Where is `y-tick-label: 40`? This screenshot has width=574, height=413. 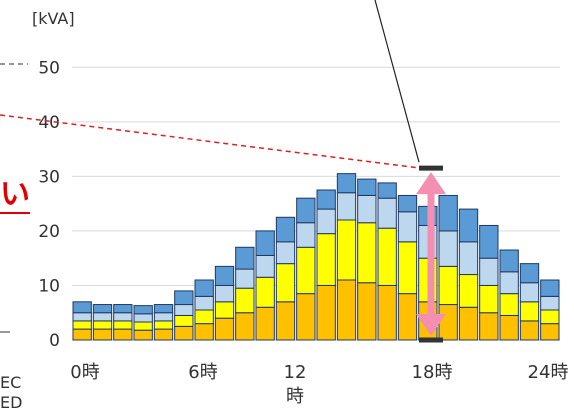 y-tick-label: 40 is located at coordinates (49, 123).